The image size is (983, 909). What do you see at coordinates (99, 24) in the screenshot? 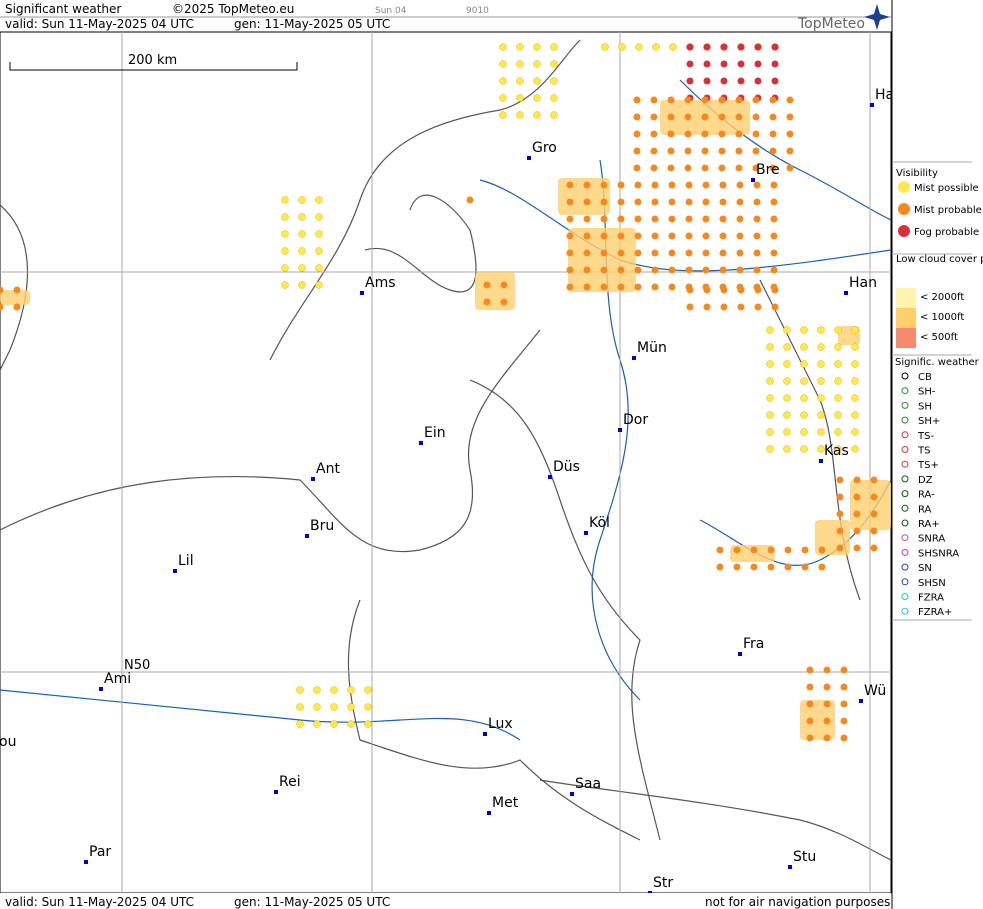
I see `valid: valid: Sun 11-May-2025 04 UTC` at bounding box center [99, 24].